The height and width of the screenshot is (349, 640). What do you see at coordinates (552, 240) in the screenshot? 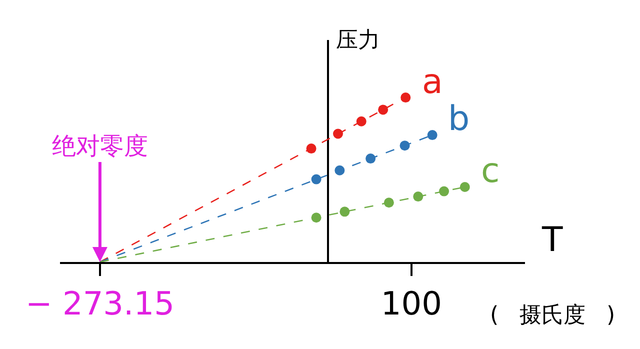
I see `x-axis-title: T` at bounding box center [552, 240].